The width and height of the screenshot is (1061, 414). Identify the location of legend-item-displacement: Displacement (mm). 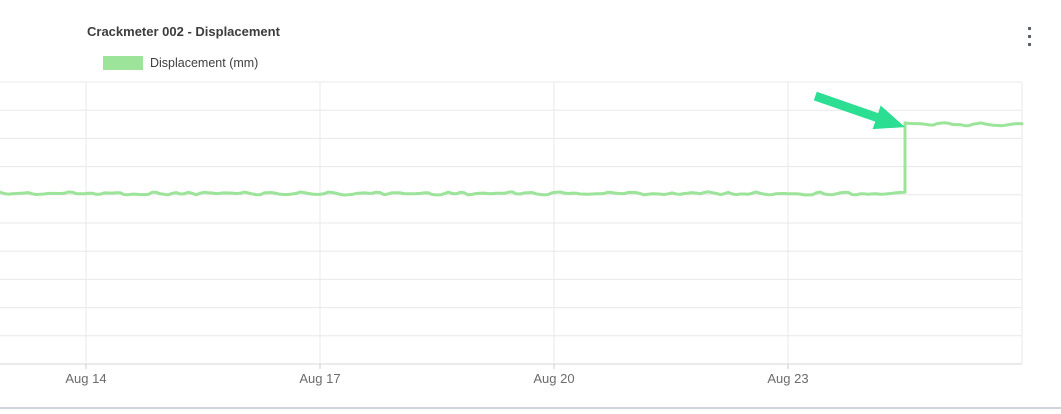
(180, 63).